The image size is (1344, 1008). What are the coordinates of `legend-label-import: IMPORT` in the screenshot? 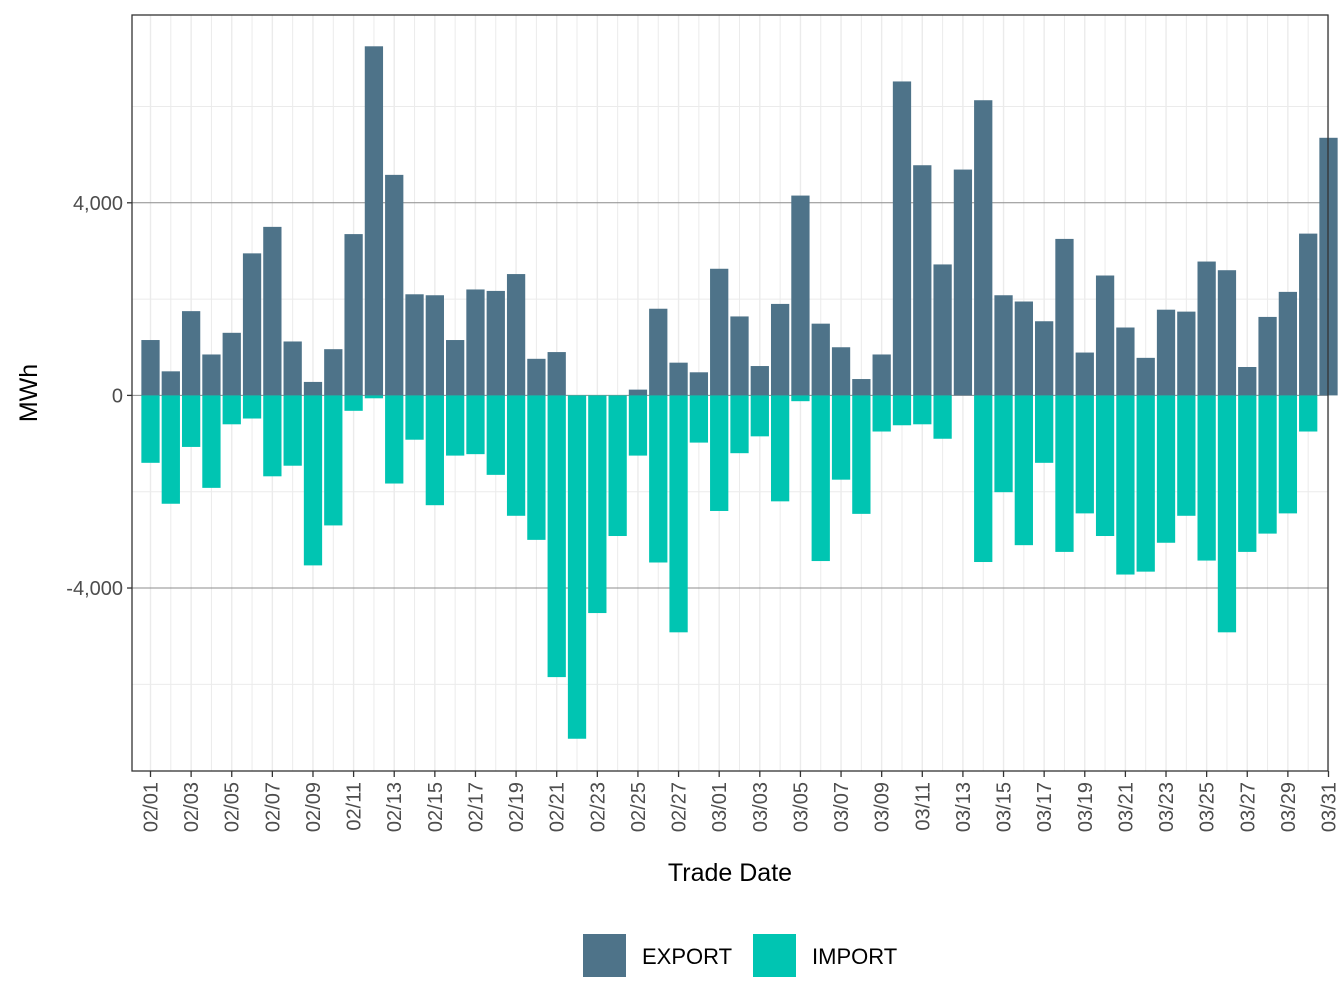 It's located at (854, 956).